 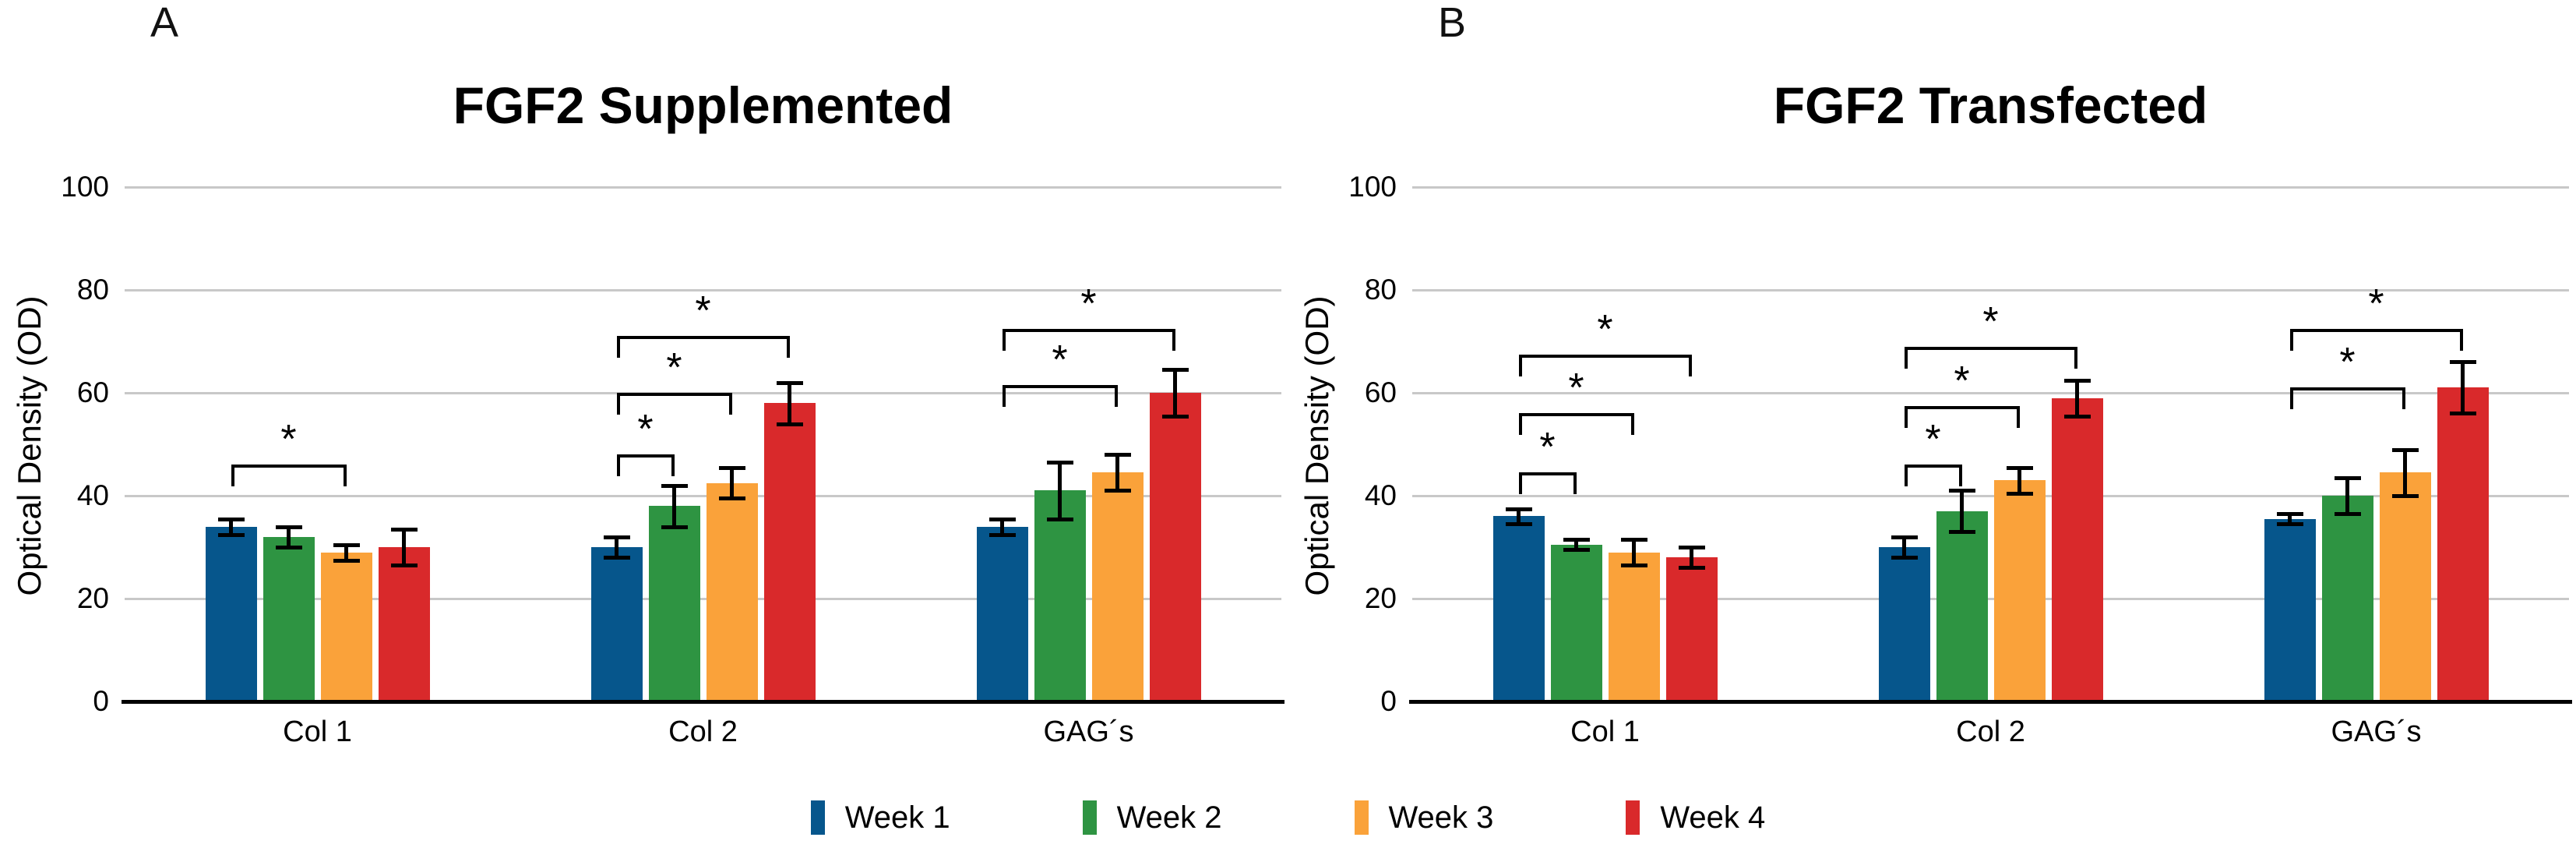 I want to click on legend-item: Week 2, so click(x=1152, y=817).